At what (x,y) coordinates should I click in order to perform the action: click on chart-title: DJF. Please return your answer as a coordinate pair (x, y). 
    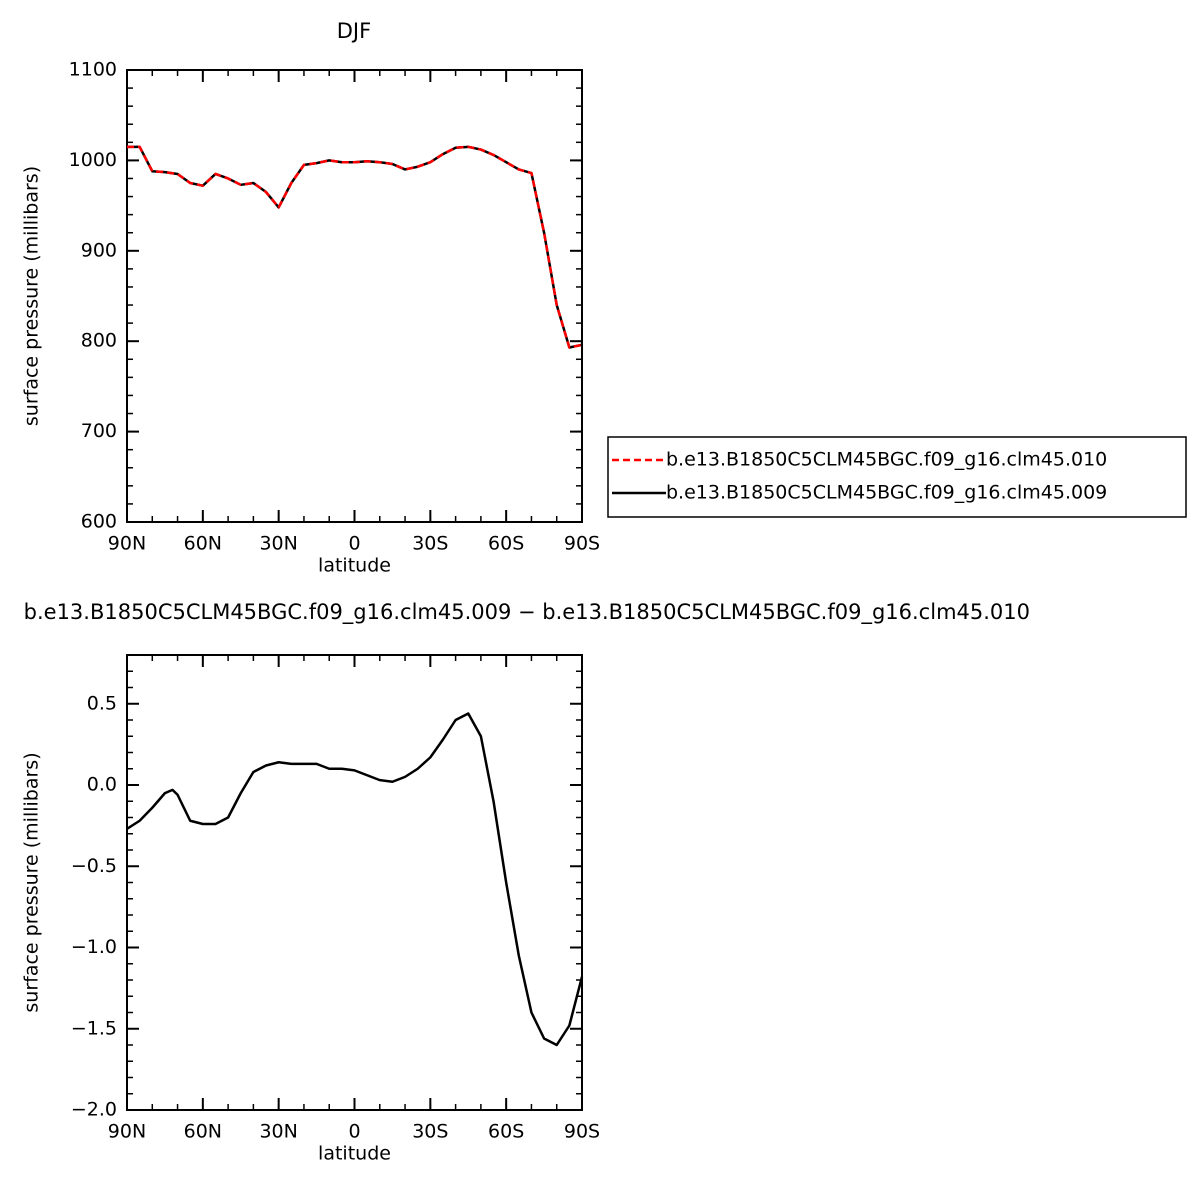
    Looking at the image, I should click on (354, 31).